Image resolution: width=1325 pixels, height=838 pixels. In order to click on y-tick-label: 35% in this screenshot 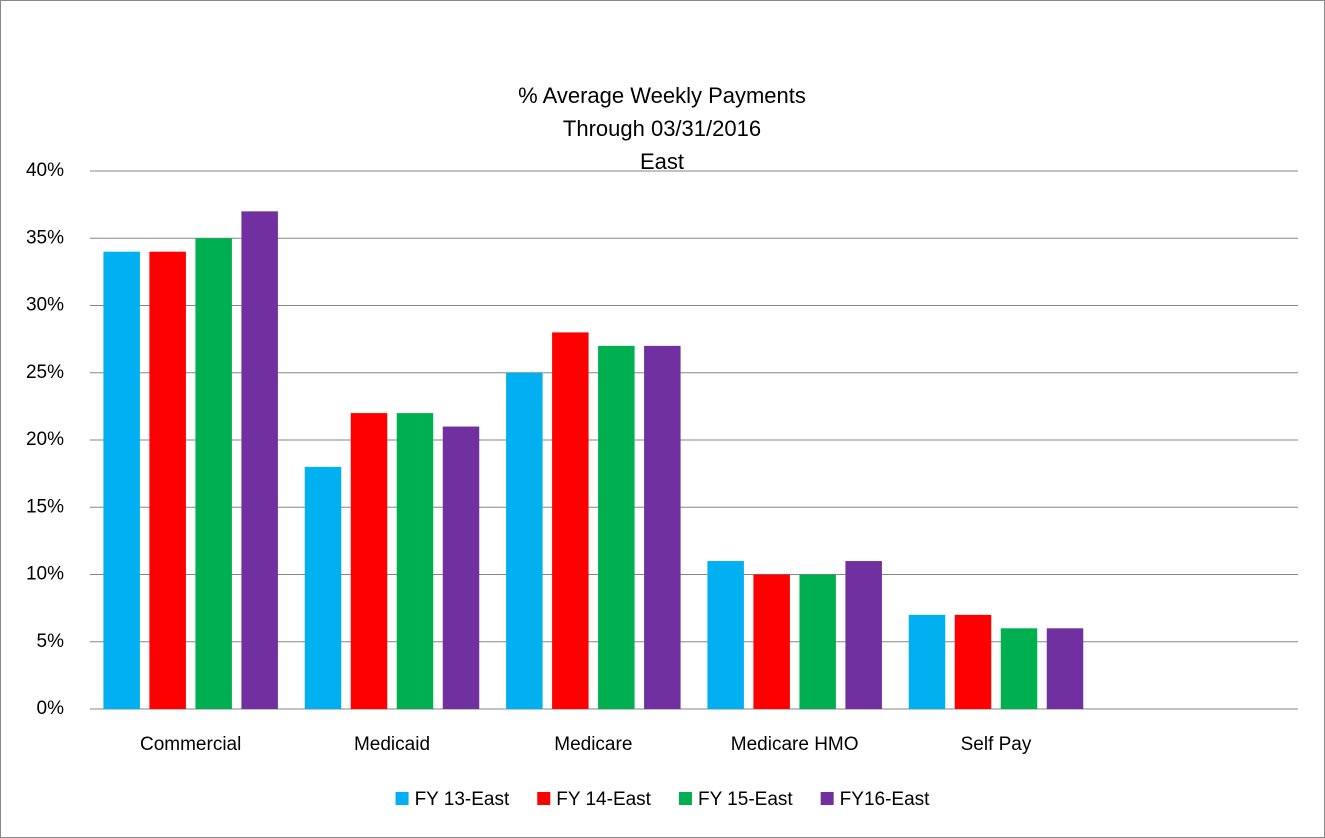, I will do `click(45, 237)`.